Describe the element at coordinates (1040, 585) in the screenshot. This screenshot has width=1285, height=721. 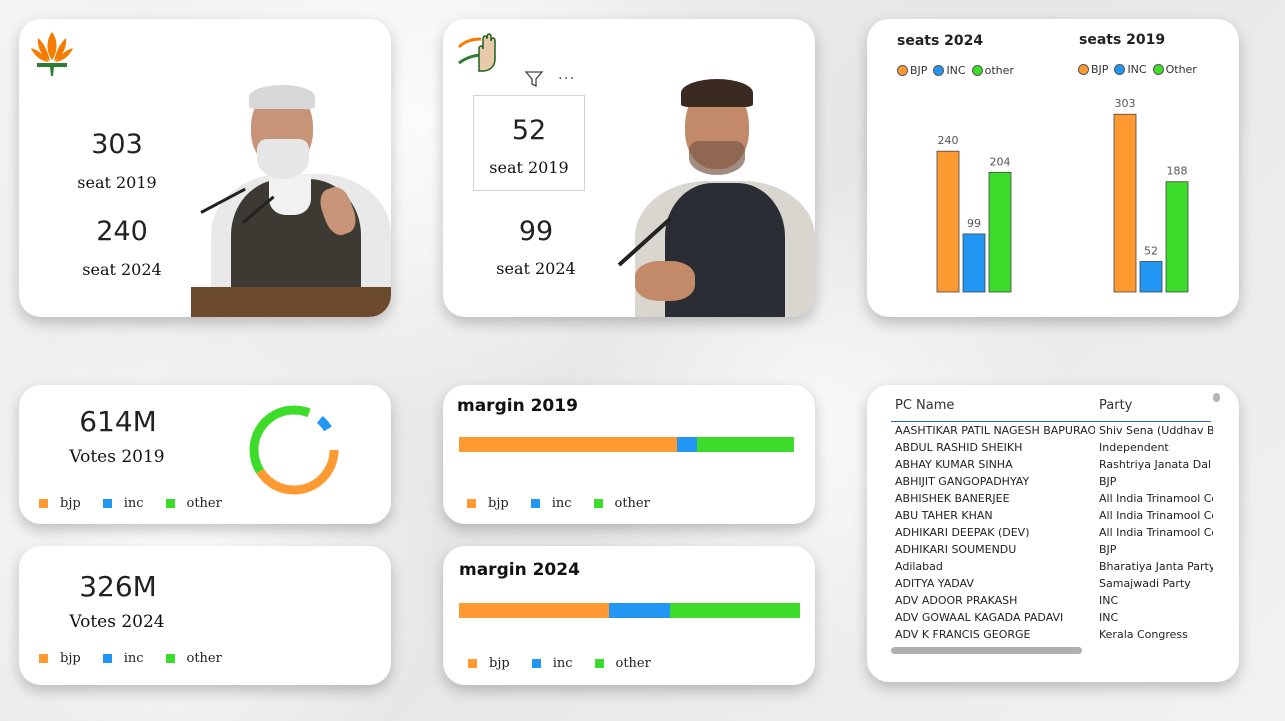
I see `table-row: ADITYA YADAV Samajwadi Party` at that location.